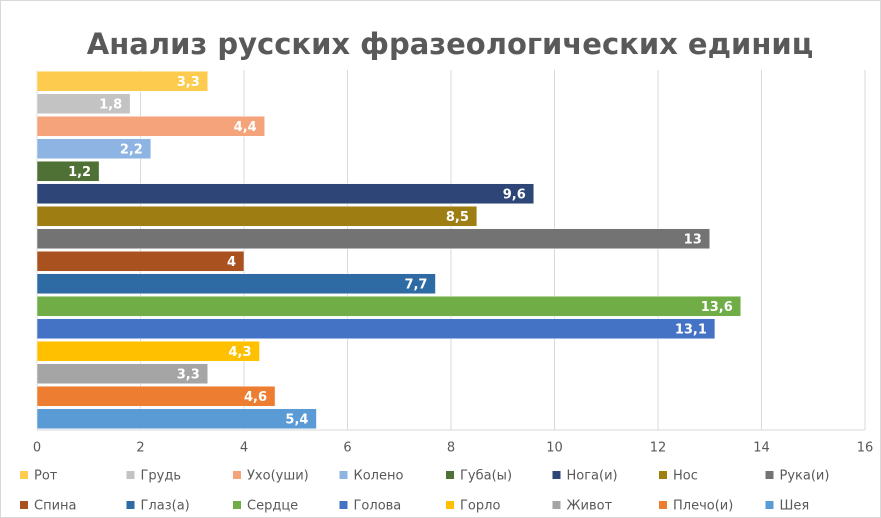 The height and width of the screenshot is (518, 881). Describe the element at coordinates (486, 476) in the screenshot. I see `legend-label: Губа(ы)` at that location.